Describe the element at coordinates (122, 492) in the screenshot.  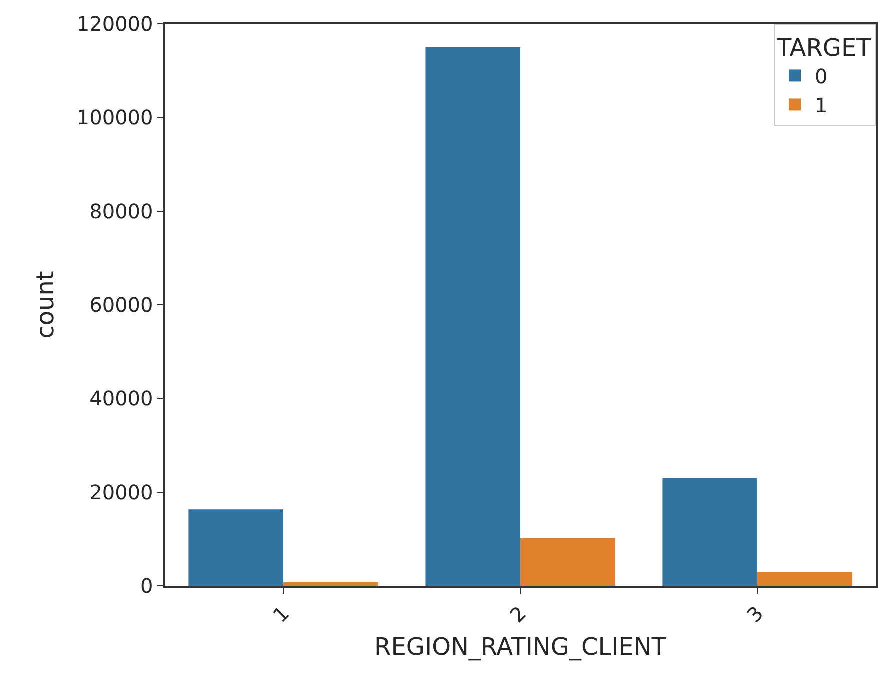
I see `y-tick-label: 20000` at that location.